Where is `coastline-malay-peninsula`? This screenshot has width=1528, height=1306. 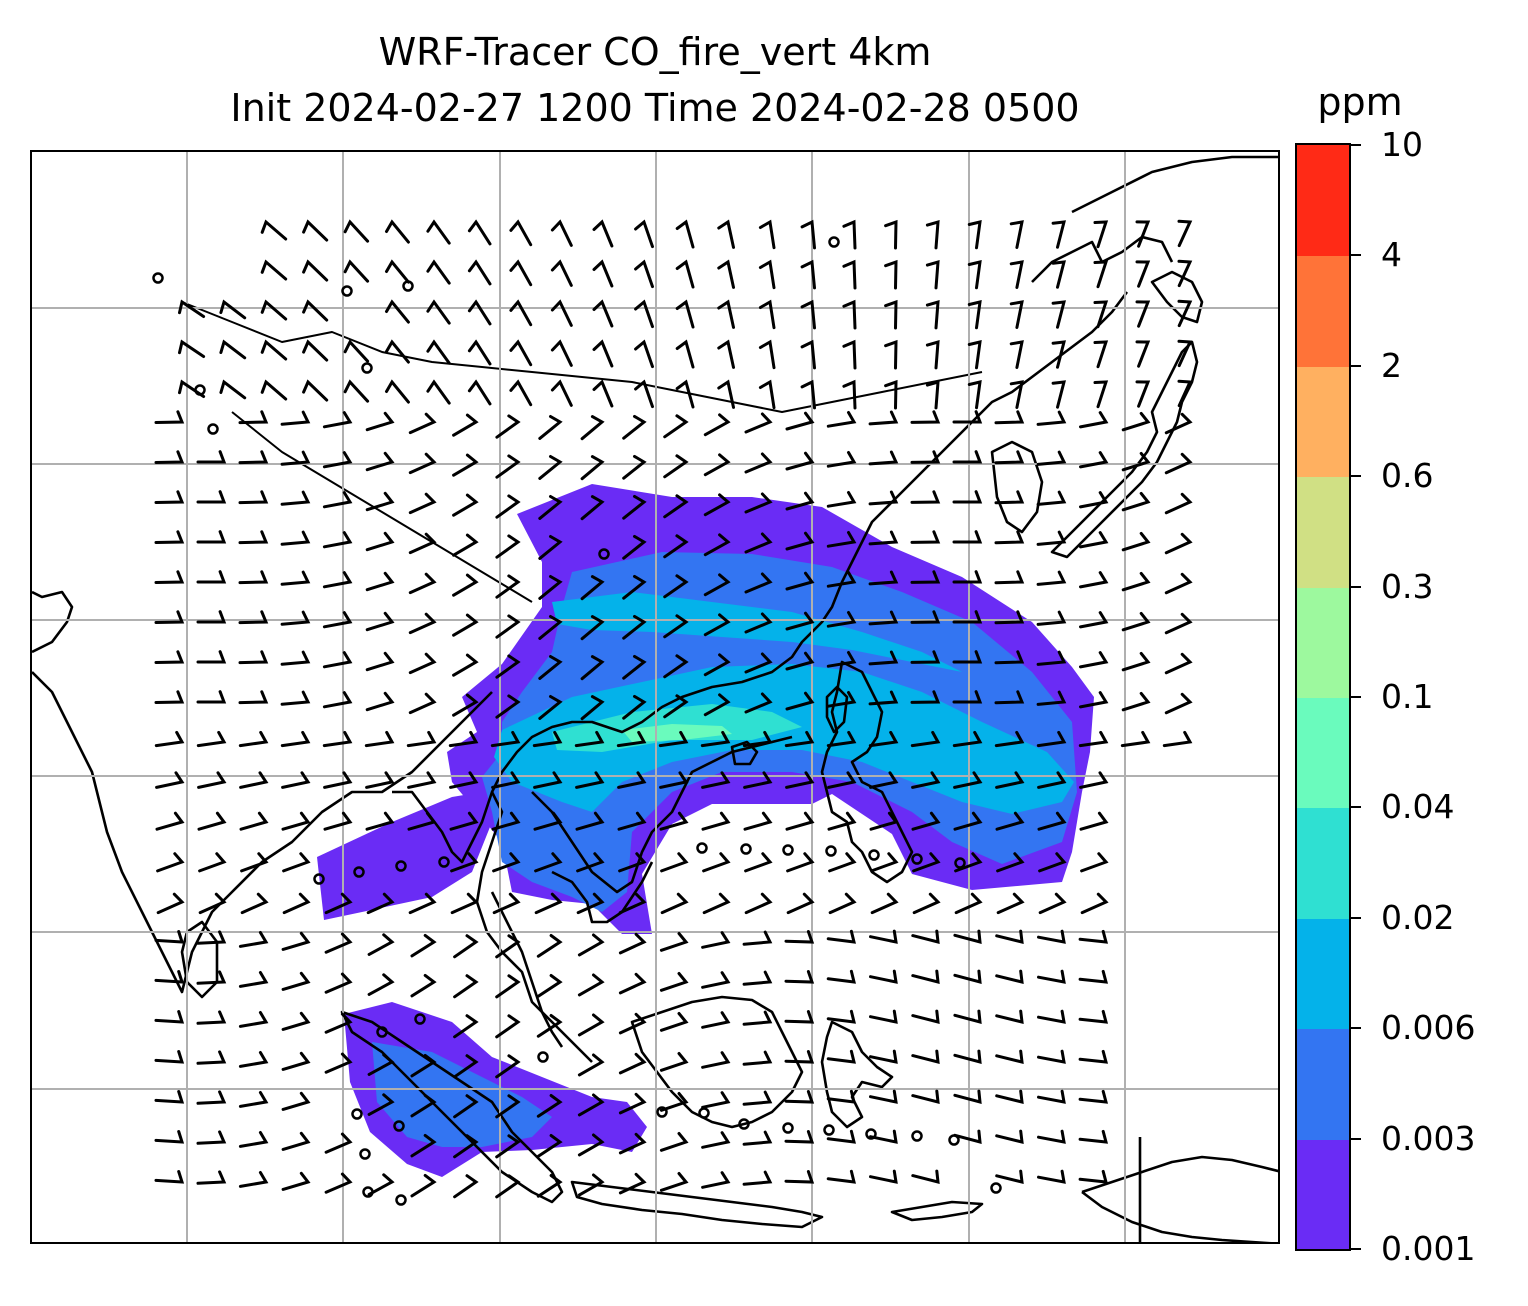 coastline-malay-peninsula is located at coordinates (527, 969).